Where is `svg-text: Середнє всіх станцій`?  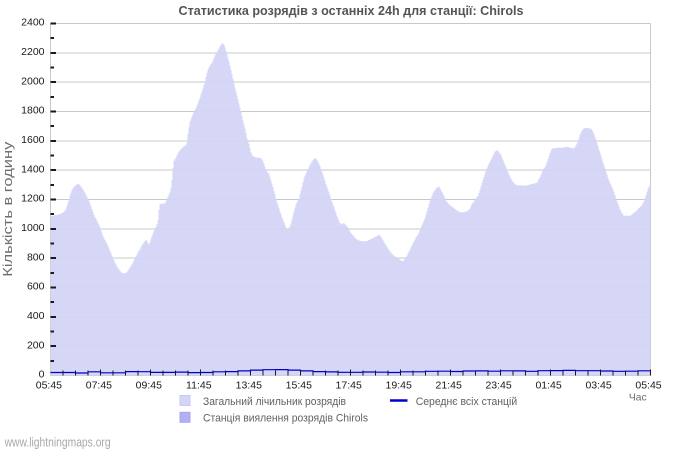
svg-text: Середнє всіх станцій is located at coordinates (467, 402).